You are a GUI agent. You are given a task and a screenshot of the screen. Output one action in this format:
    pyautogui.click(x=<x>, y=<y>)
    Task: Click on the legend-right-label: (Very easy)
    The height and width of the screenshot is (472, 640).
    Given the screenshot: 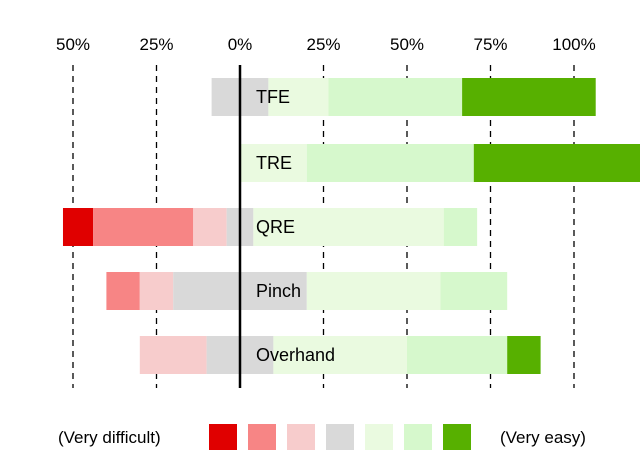 What is the action you would take?
    pyautogui.click(x=543, y=437)
    